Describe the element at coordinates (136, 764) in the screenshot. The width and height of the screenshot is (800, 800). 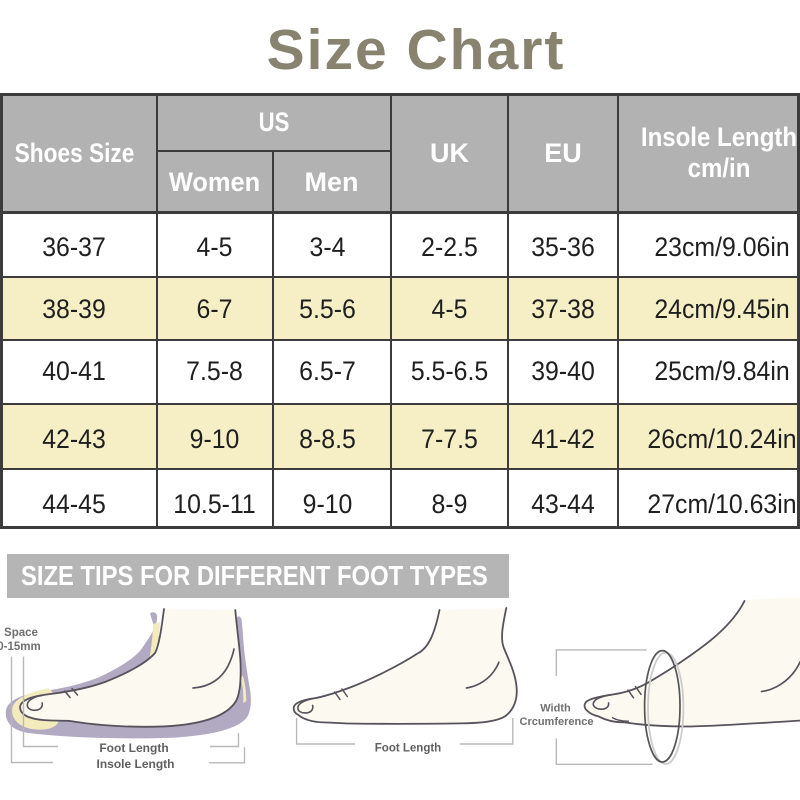
I see `svg-text: Insole Length` at that location.